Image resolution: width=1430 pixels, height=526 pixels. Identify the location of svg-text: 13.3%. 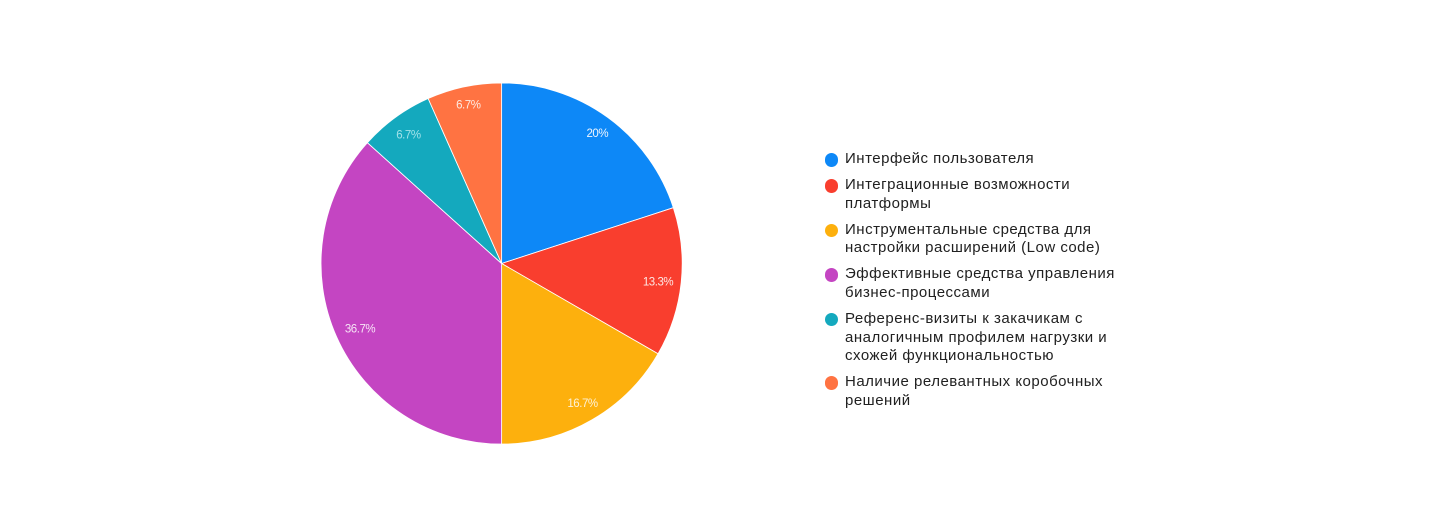
(658, 282).